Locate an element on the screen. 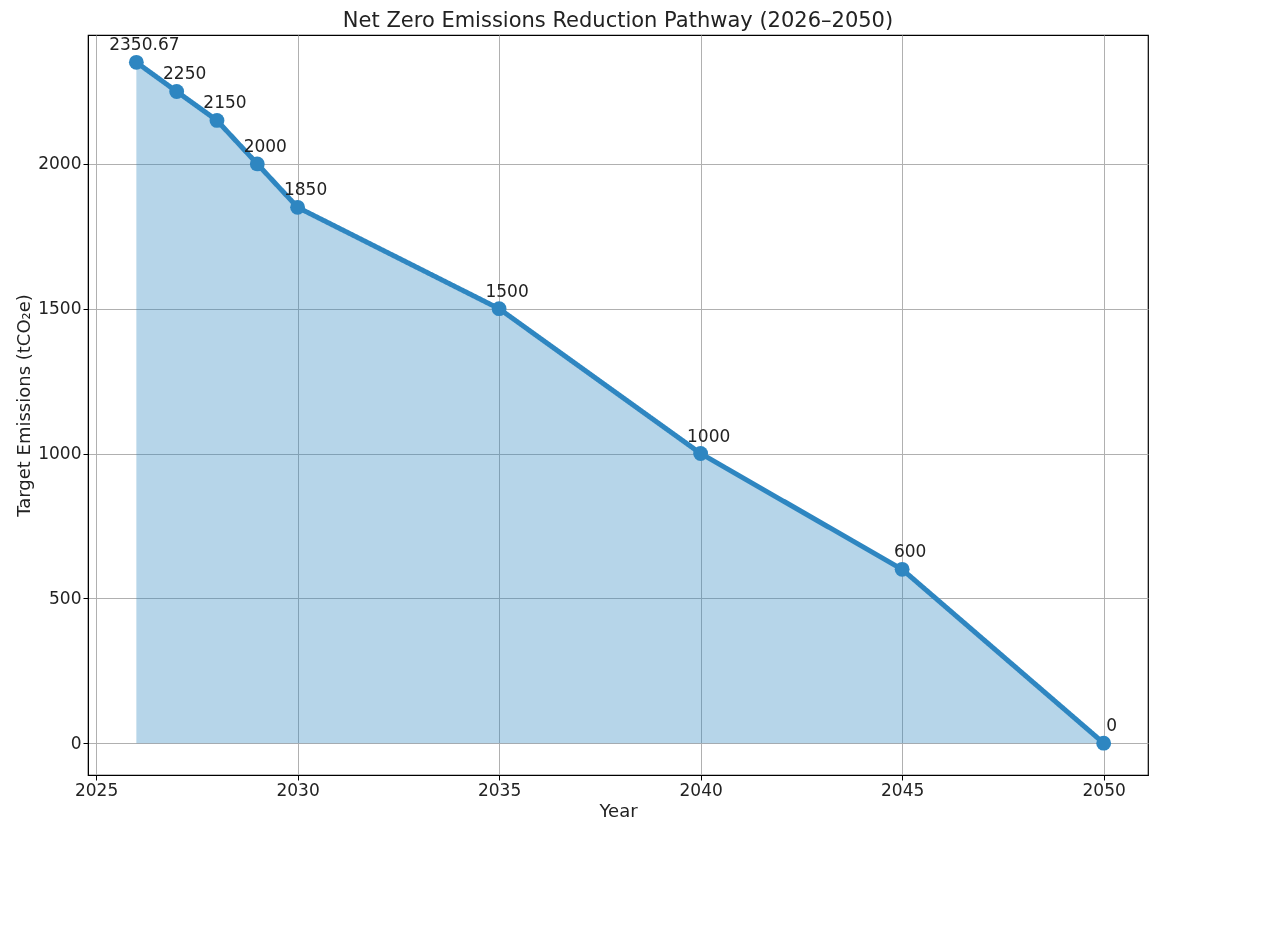 Image resolution: width=1272 pixels, height=938 pixels. x-axis-title: Year is located at coordinates (618, 810).